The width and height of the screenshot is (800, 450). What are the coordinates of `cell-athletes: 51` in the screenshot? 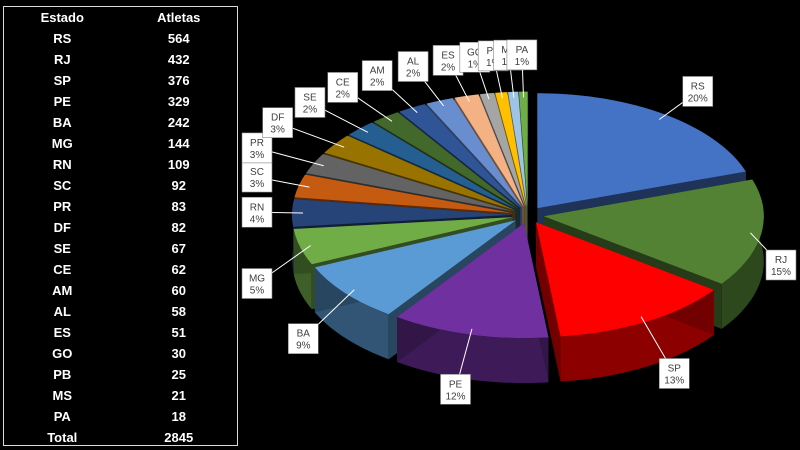 It's located at (178, 332).